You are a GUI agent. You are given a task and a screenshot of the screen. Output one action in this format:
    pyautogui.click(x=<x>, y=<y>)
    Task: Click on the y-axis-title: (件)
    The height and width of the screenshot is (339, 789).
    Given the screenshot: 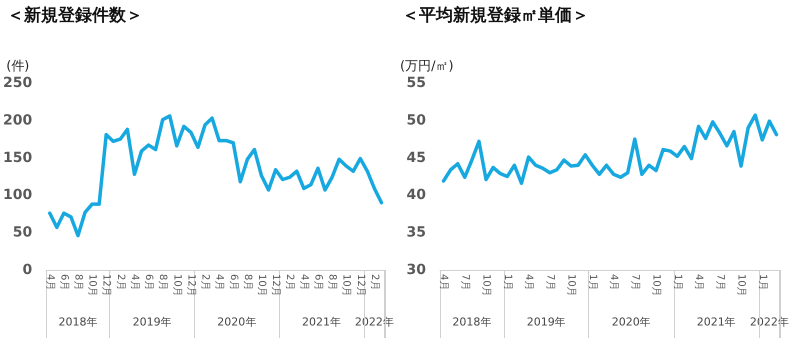 What is the action you would take?
    pyautogui.click(x=18, y=66)
    